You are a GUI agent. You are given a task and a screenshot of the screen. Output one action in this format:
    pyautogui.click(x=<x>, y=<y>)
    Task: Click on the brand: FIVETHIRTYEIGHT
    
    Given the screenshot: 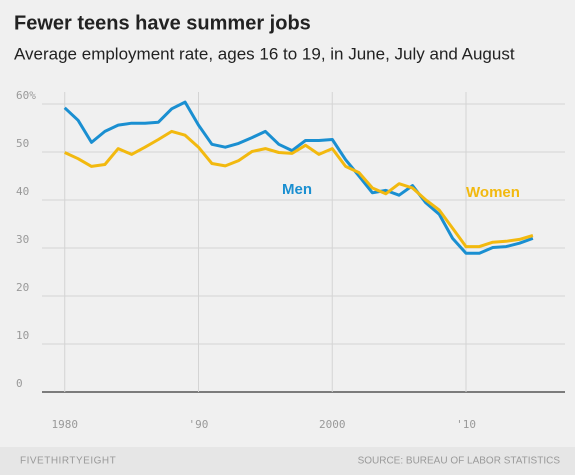 What is the action you would take?
    pyautogui.click(x=68, y=461)
    